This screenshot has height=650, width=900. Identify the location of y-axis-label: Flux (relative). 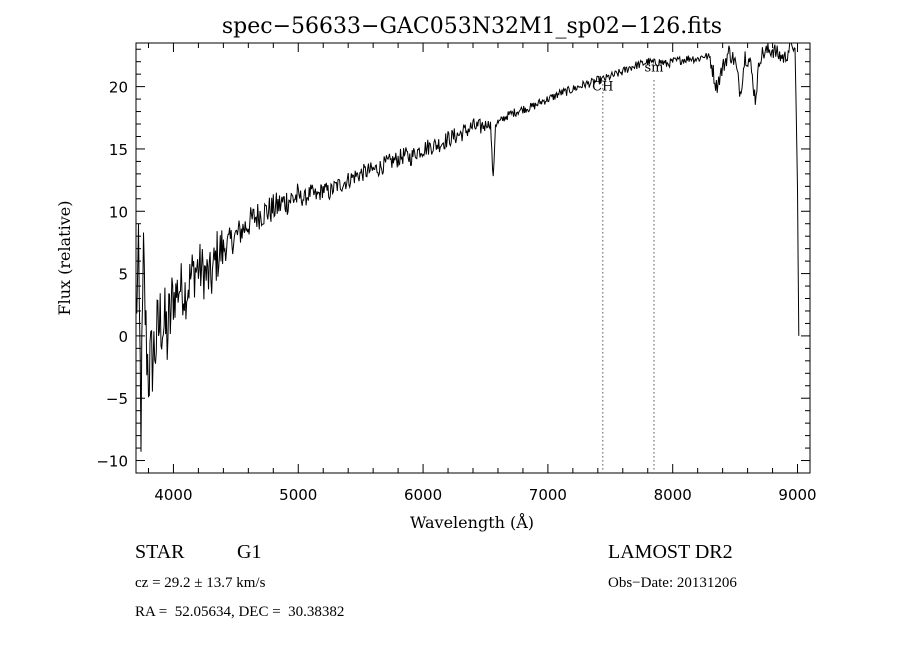
(64, 258).